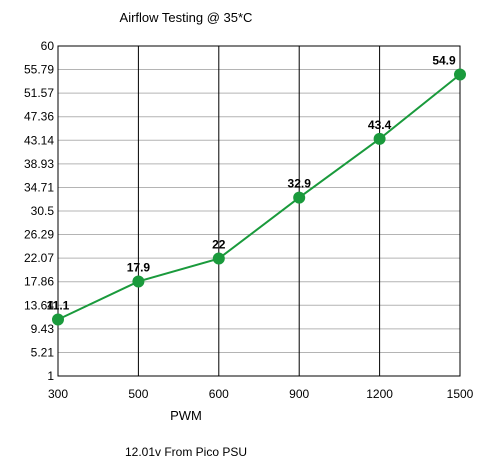 The width and height of the screenshot is (486, 463). What do you see at coordinates (43, 352) in the screenshot?
I see `y-tick-label: 5.21` at bounding box center [43, 352].